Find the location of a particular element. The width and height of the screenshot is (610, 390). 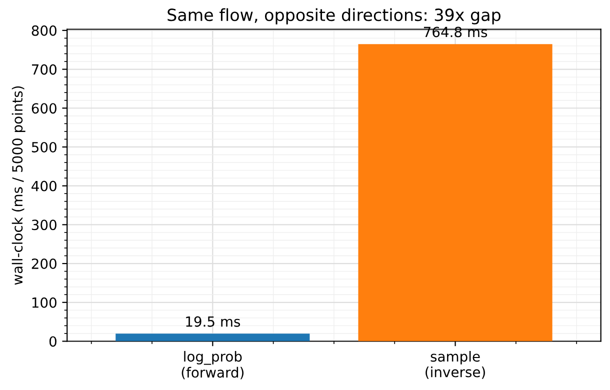

x-tick-label: sample (inverse) is located at coordinates (455, 364).